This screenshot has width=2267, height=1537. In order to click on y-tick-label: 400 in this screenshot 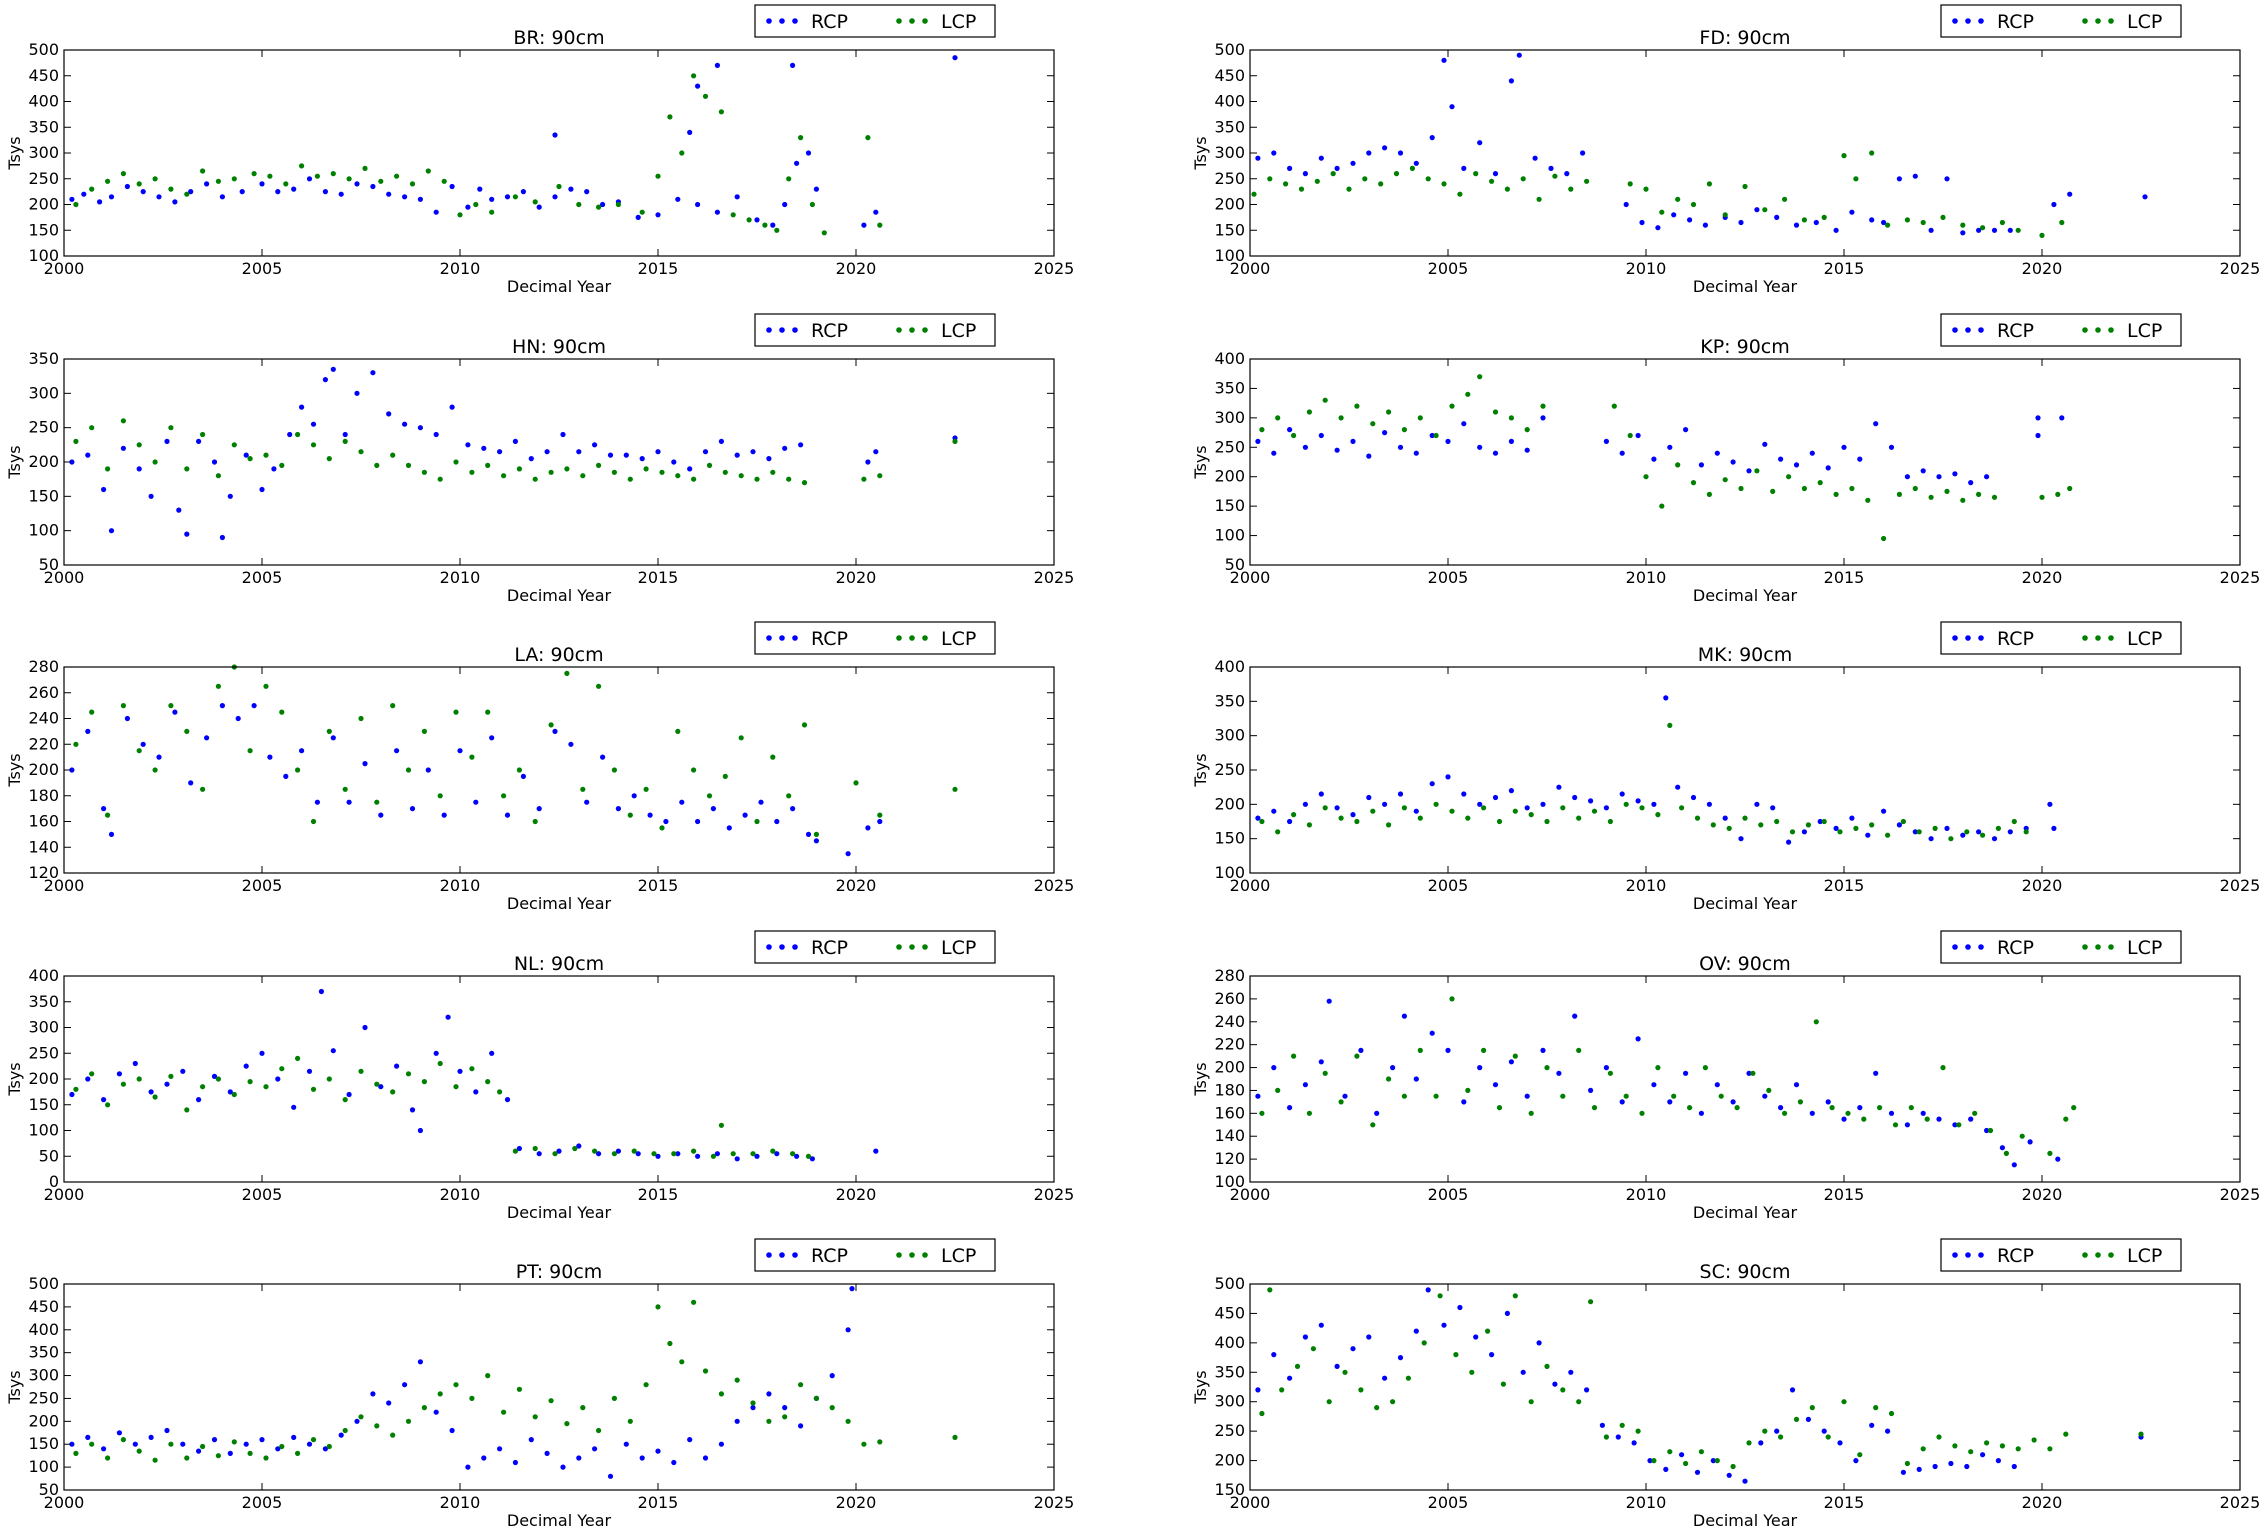, I will do `click(1229, 666)`.